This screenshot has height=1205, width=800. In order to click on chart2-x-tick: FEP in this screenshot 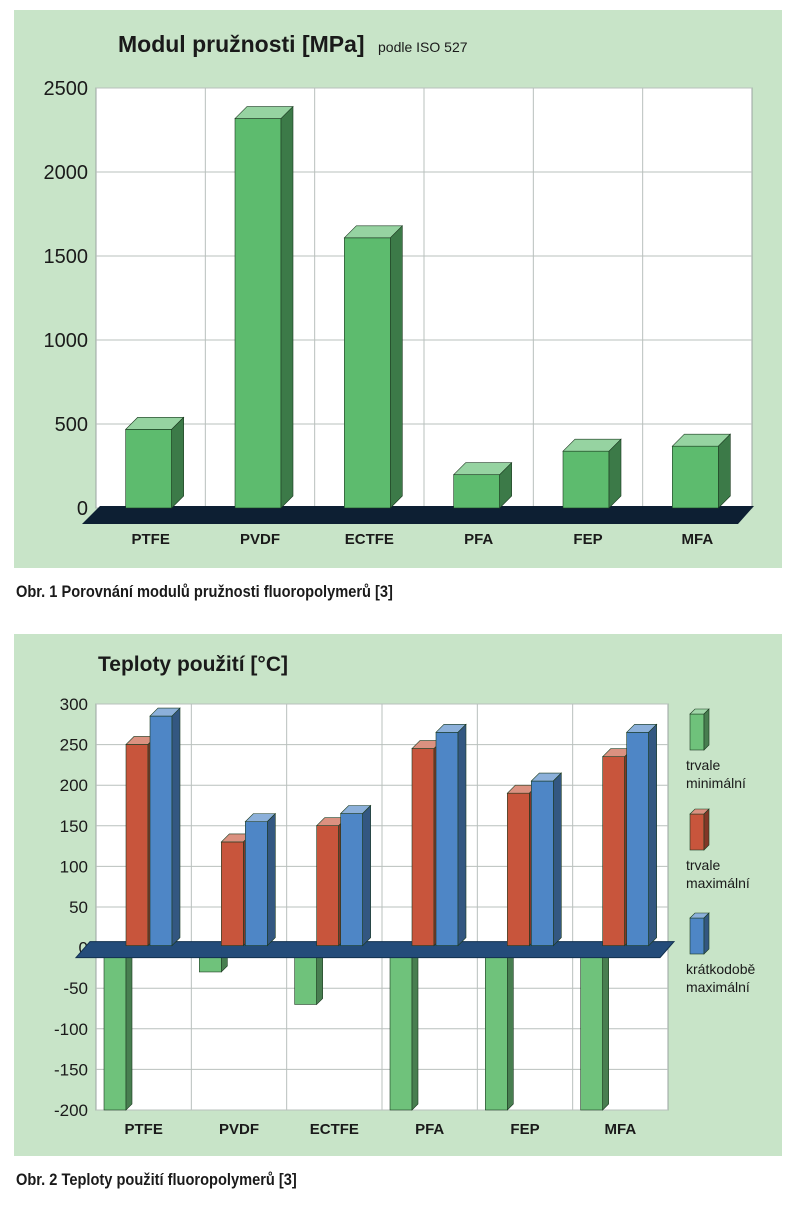, I will do `click(524, 1129)`.